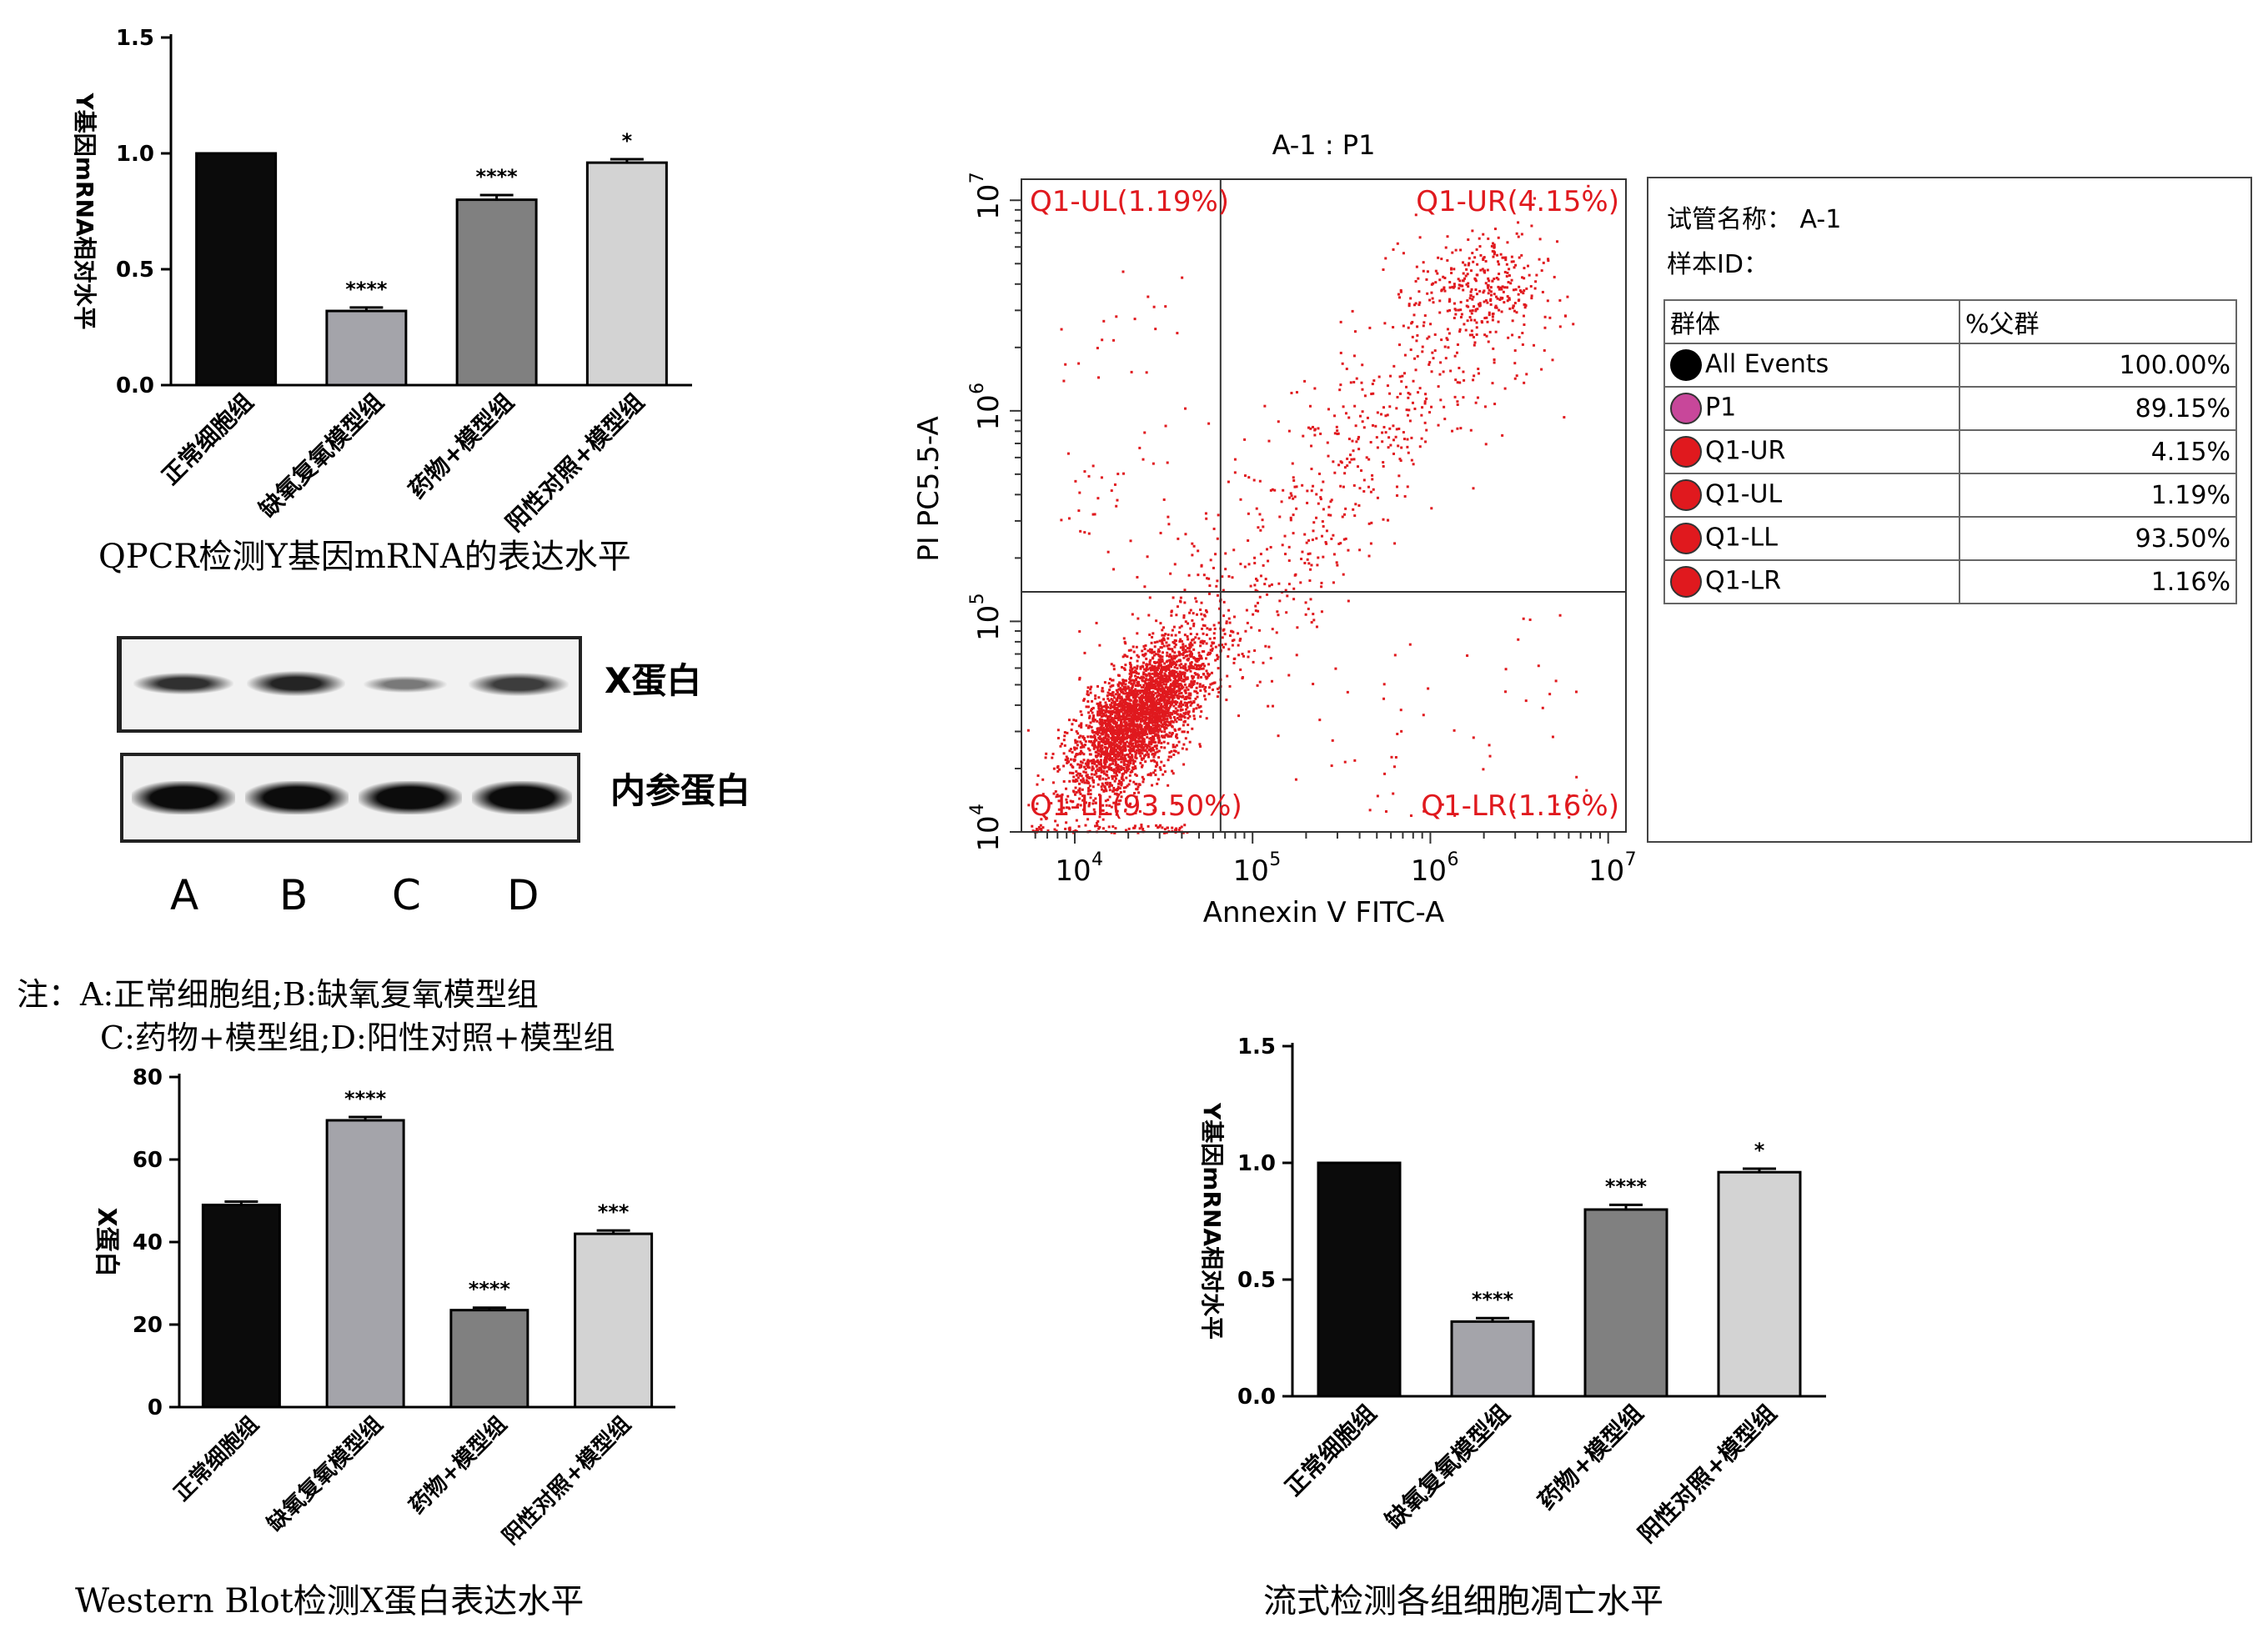 This screenshot has width=2268, height=1638. I want to click on lane-label-b: B, so click(294, 895).